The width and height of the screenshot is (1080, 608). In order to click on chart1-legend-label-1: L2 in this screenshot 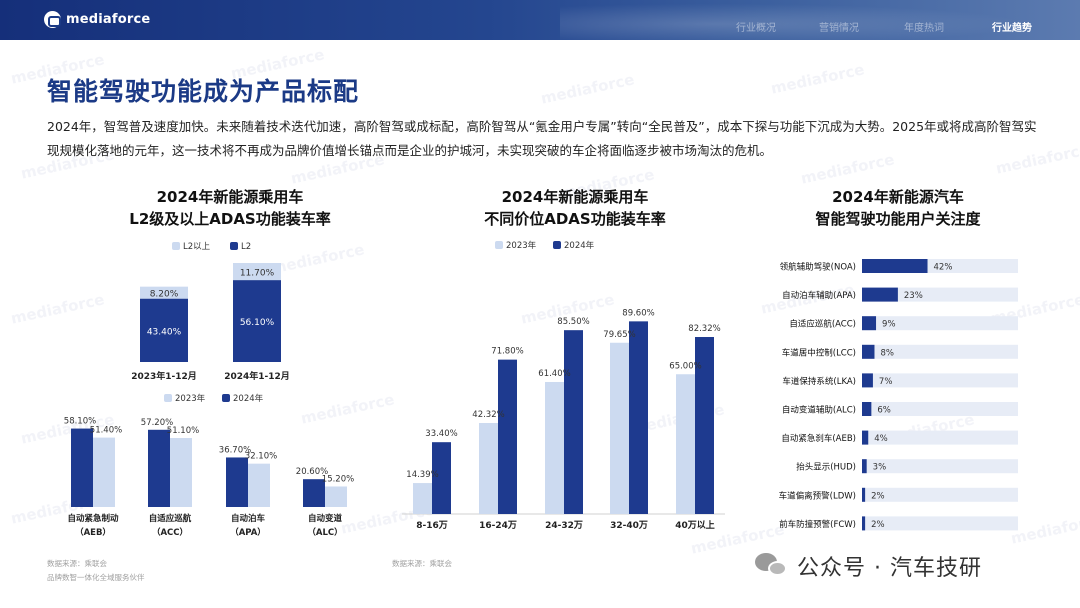, I will do `click(246, 247)`.